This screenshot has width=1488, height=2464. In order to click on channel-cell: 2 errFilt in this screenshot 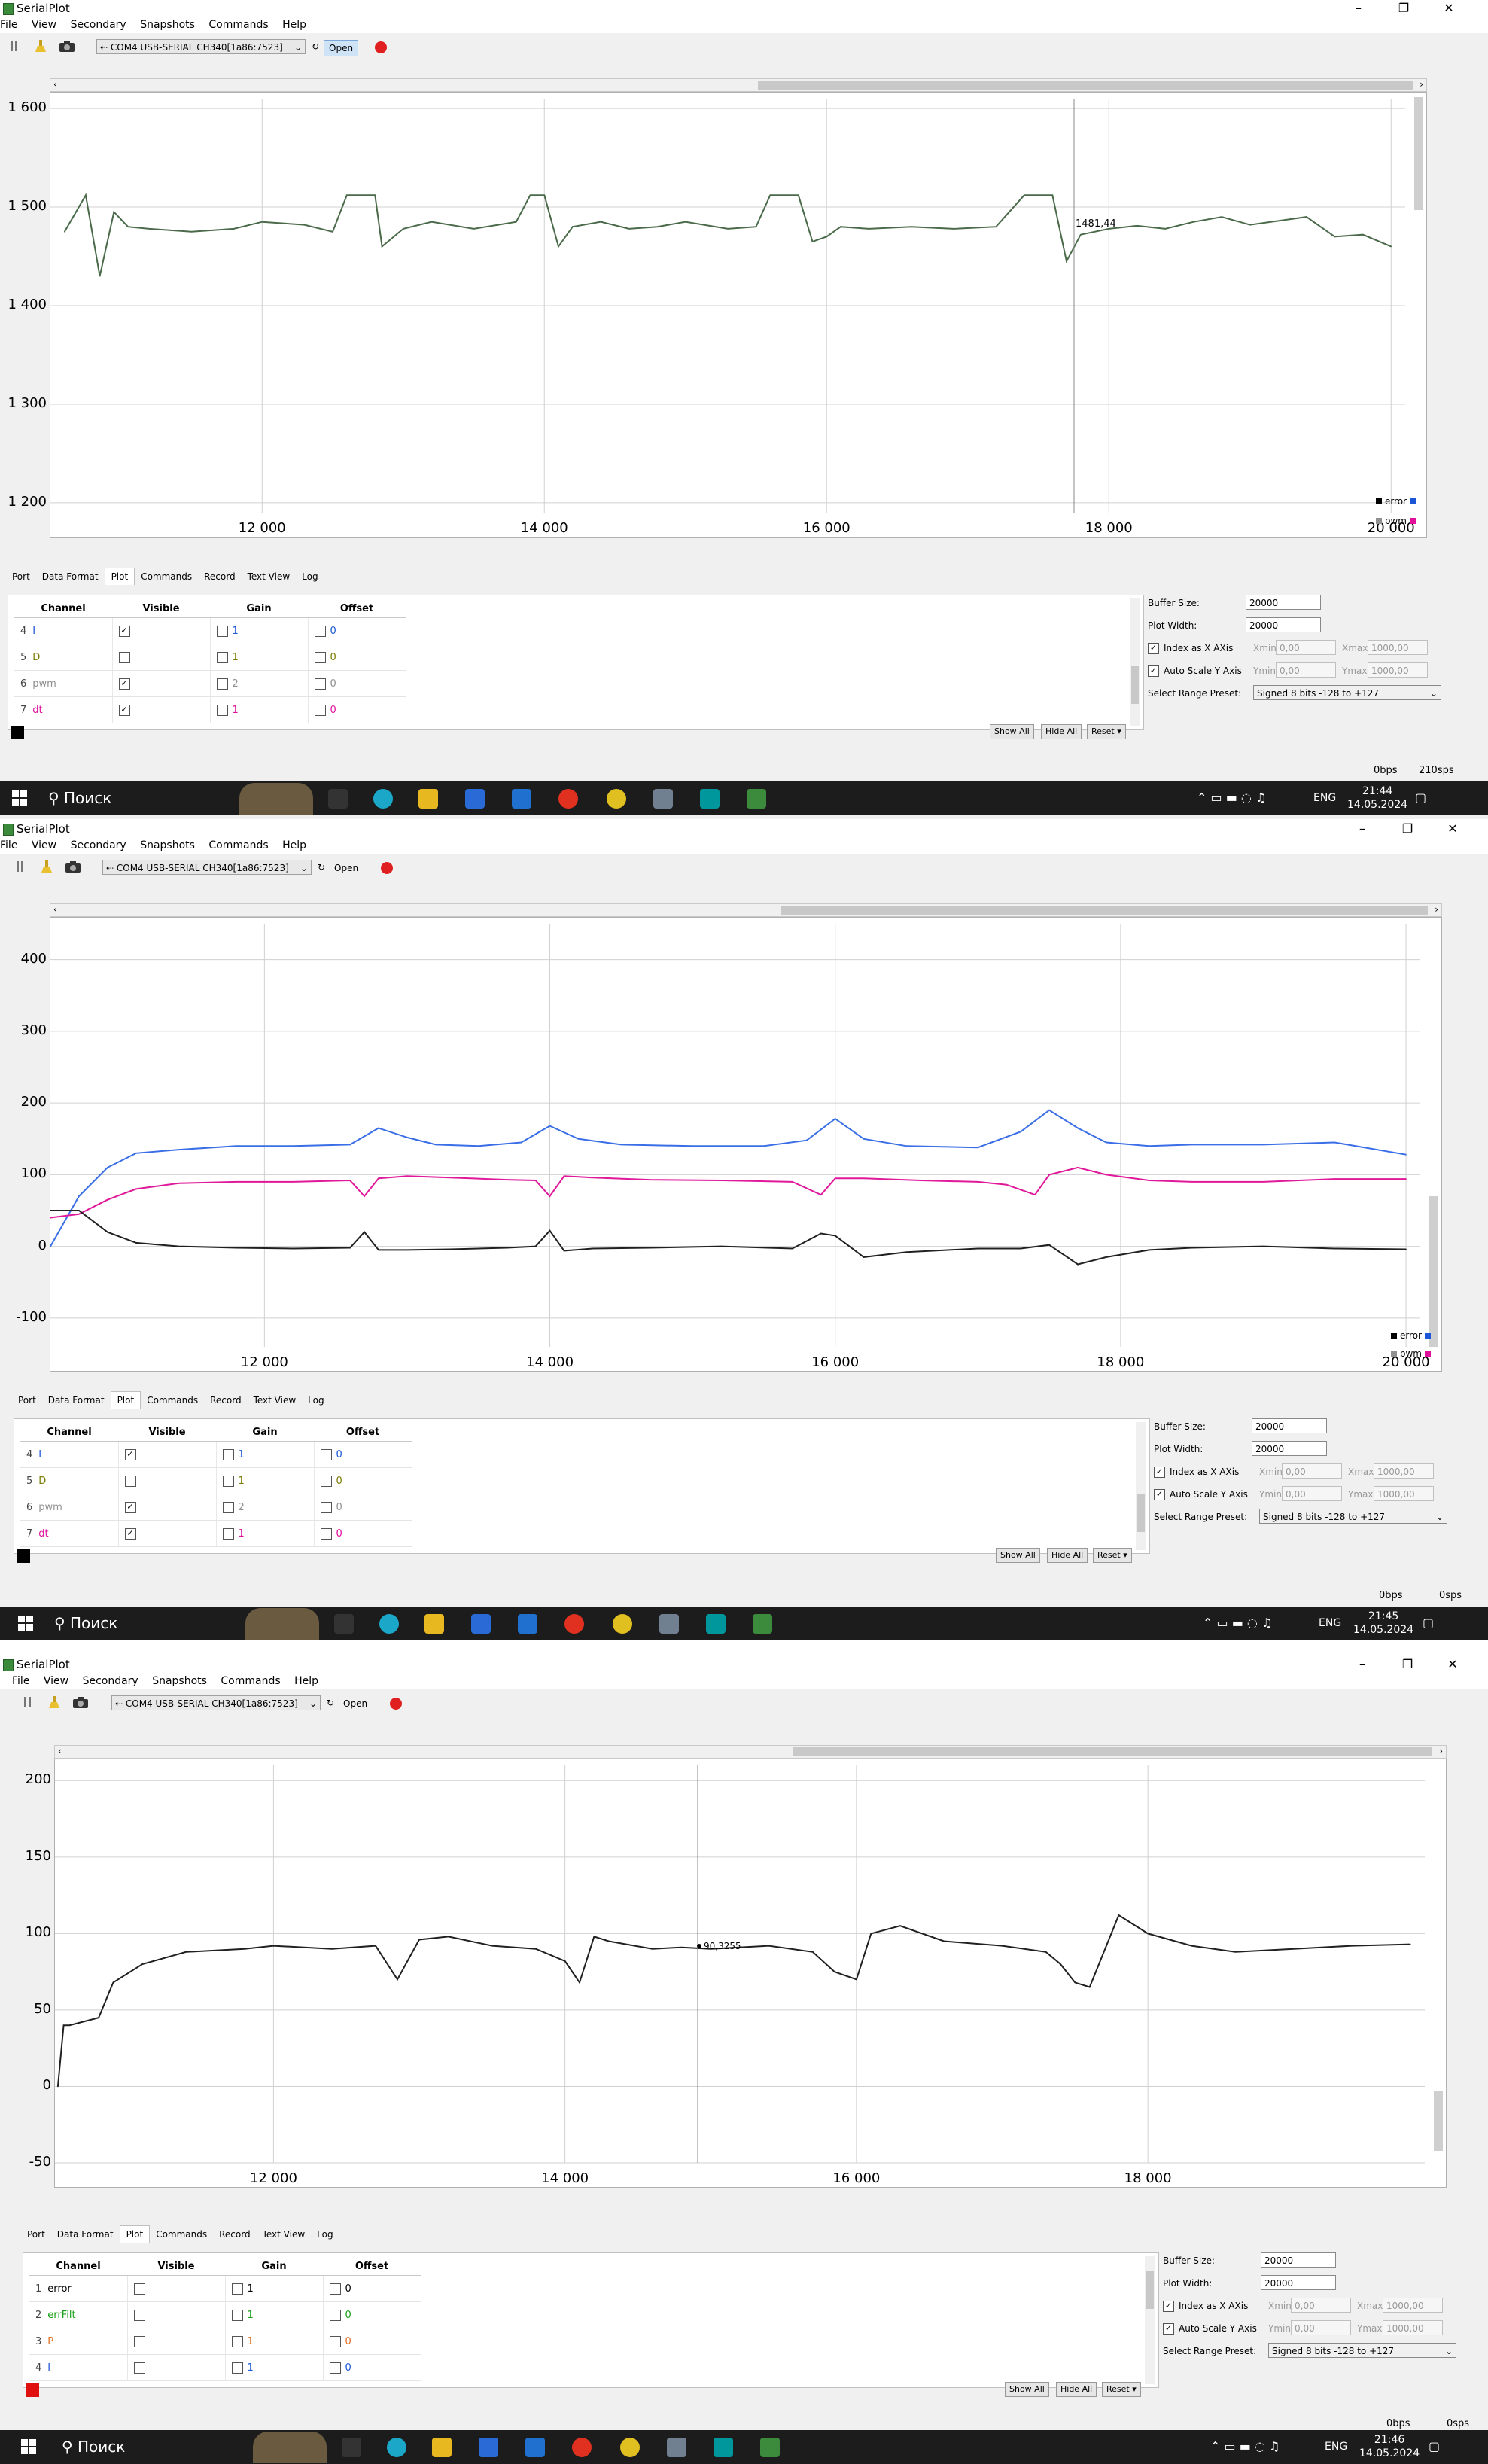, I will do `click(78, 2314)`.